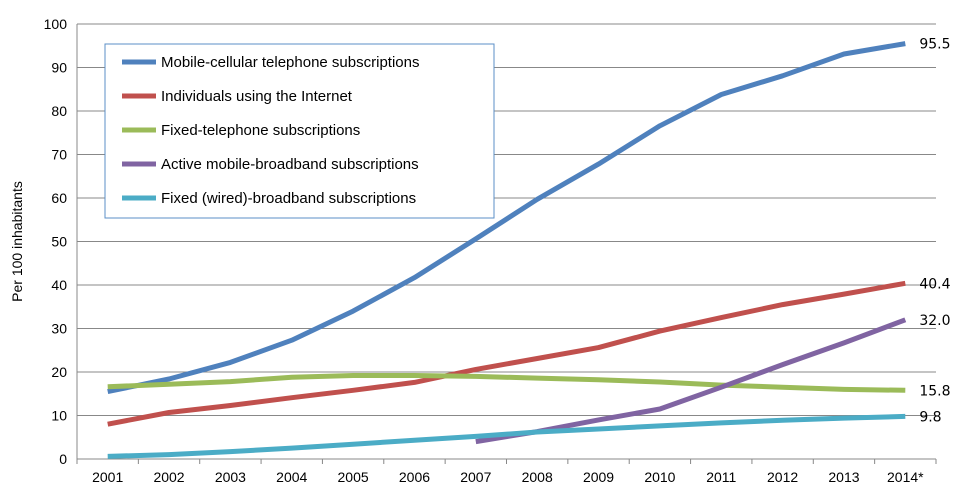 This screenshot has height=491, width=954. I want to click on x-tick-label: 2004, so click(291, 477).